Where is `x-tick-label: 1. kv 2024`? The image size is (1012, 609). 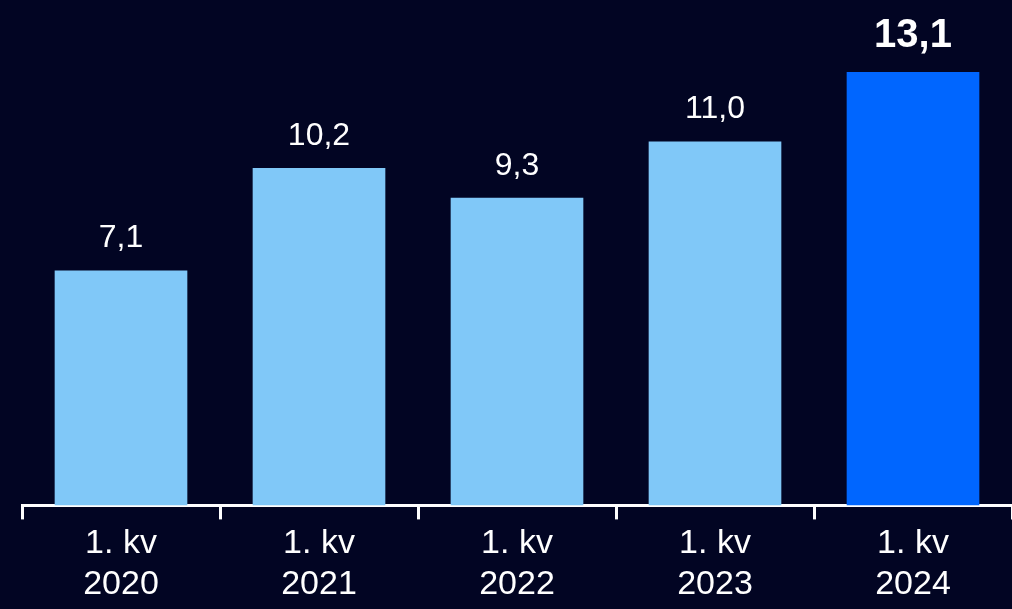
x-tick-label: 1. kv 2024 is located at coordinates (913, 561).